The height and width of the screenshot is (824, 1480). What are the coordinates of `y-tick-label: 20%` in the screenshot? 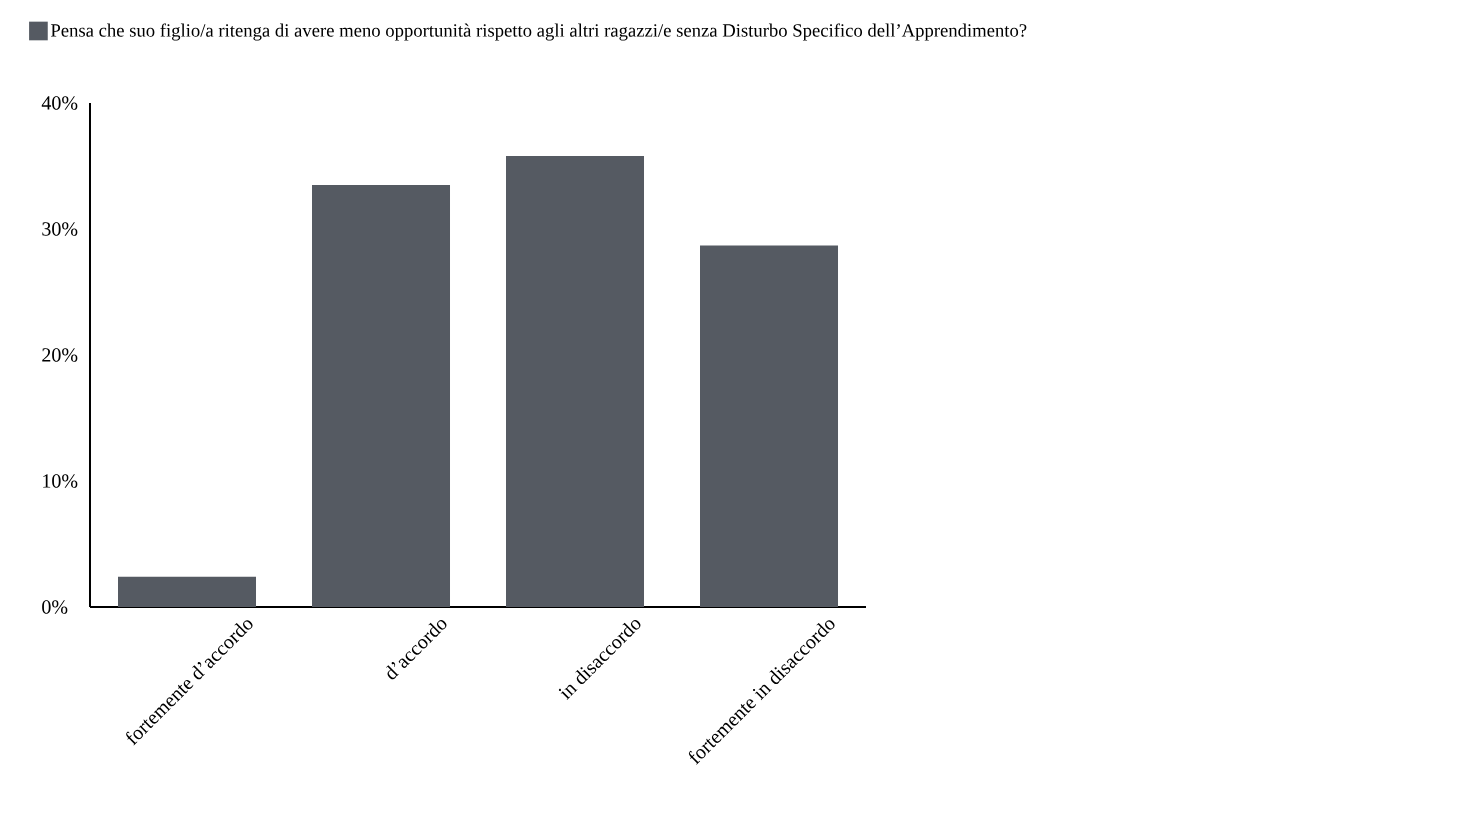 It's located at (60, 355).